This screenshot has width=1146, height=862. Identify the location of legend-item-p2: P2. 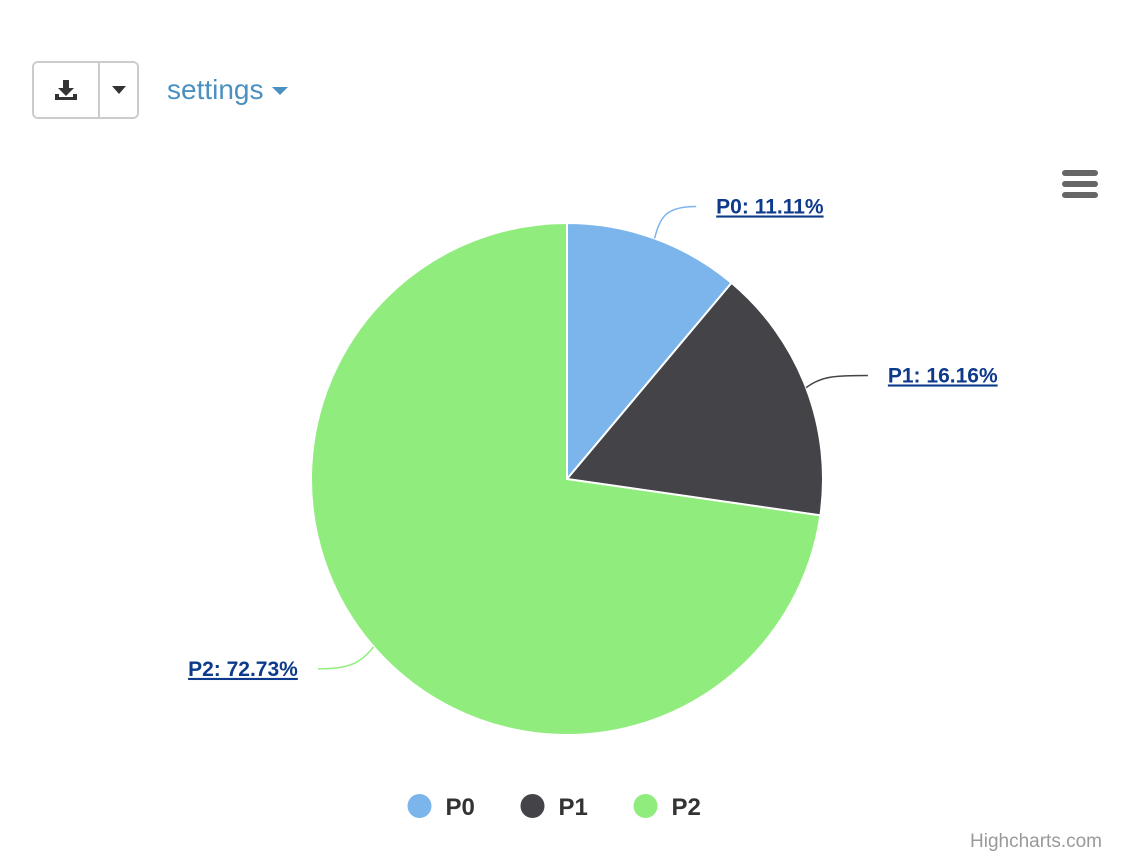
(667, 807).